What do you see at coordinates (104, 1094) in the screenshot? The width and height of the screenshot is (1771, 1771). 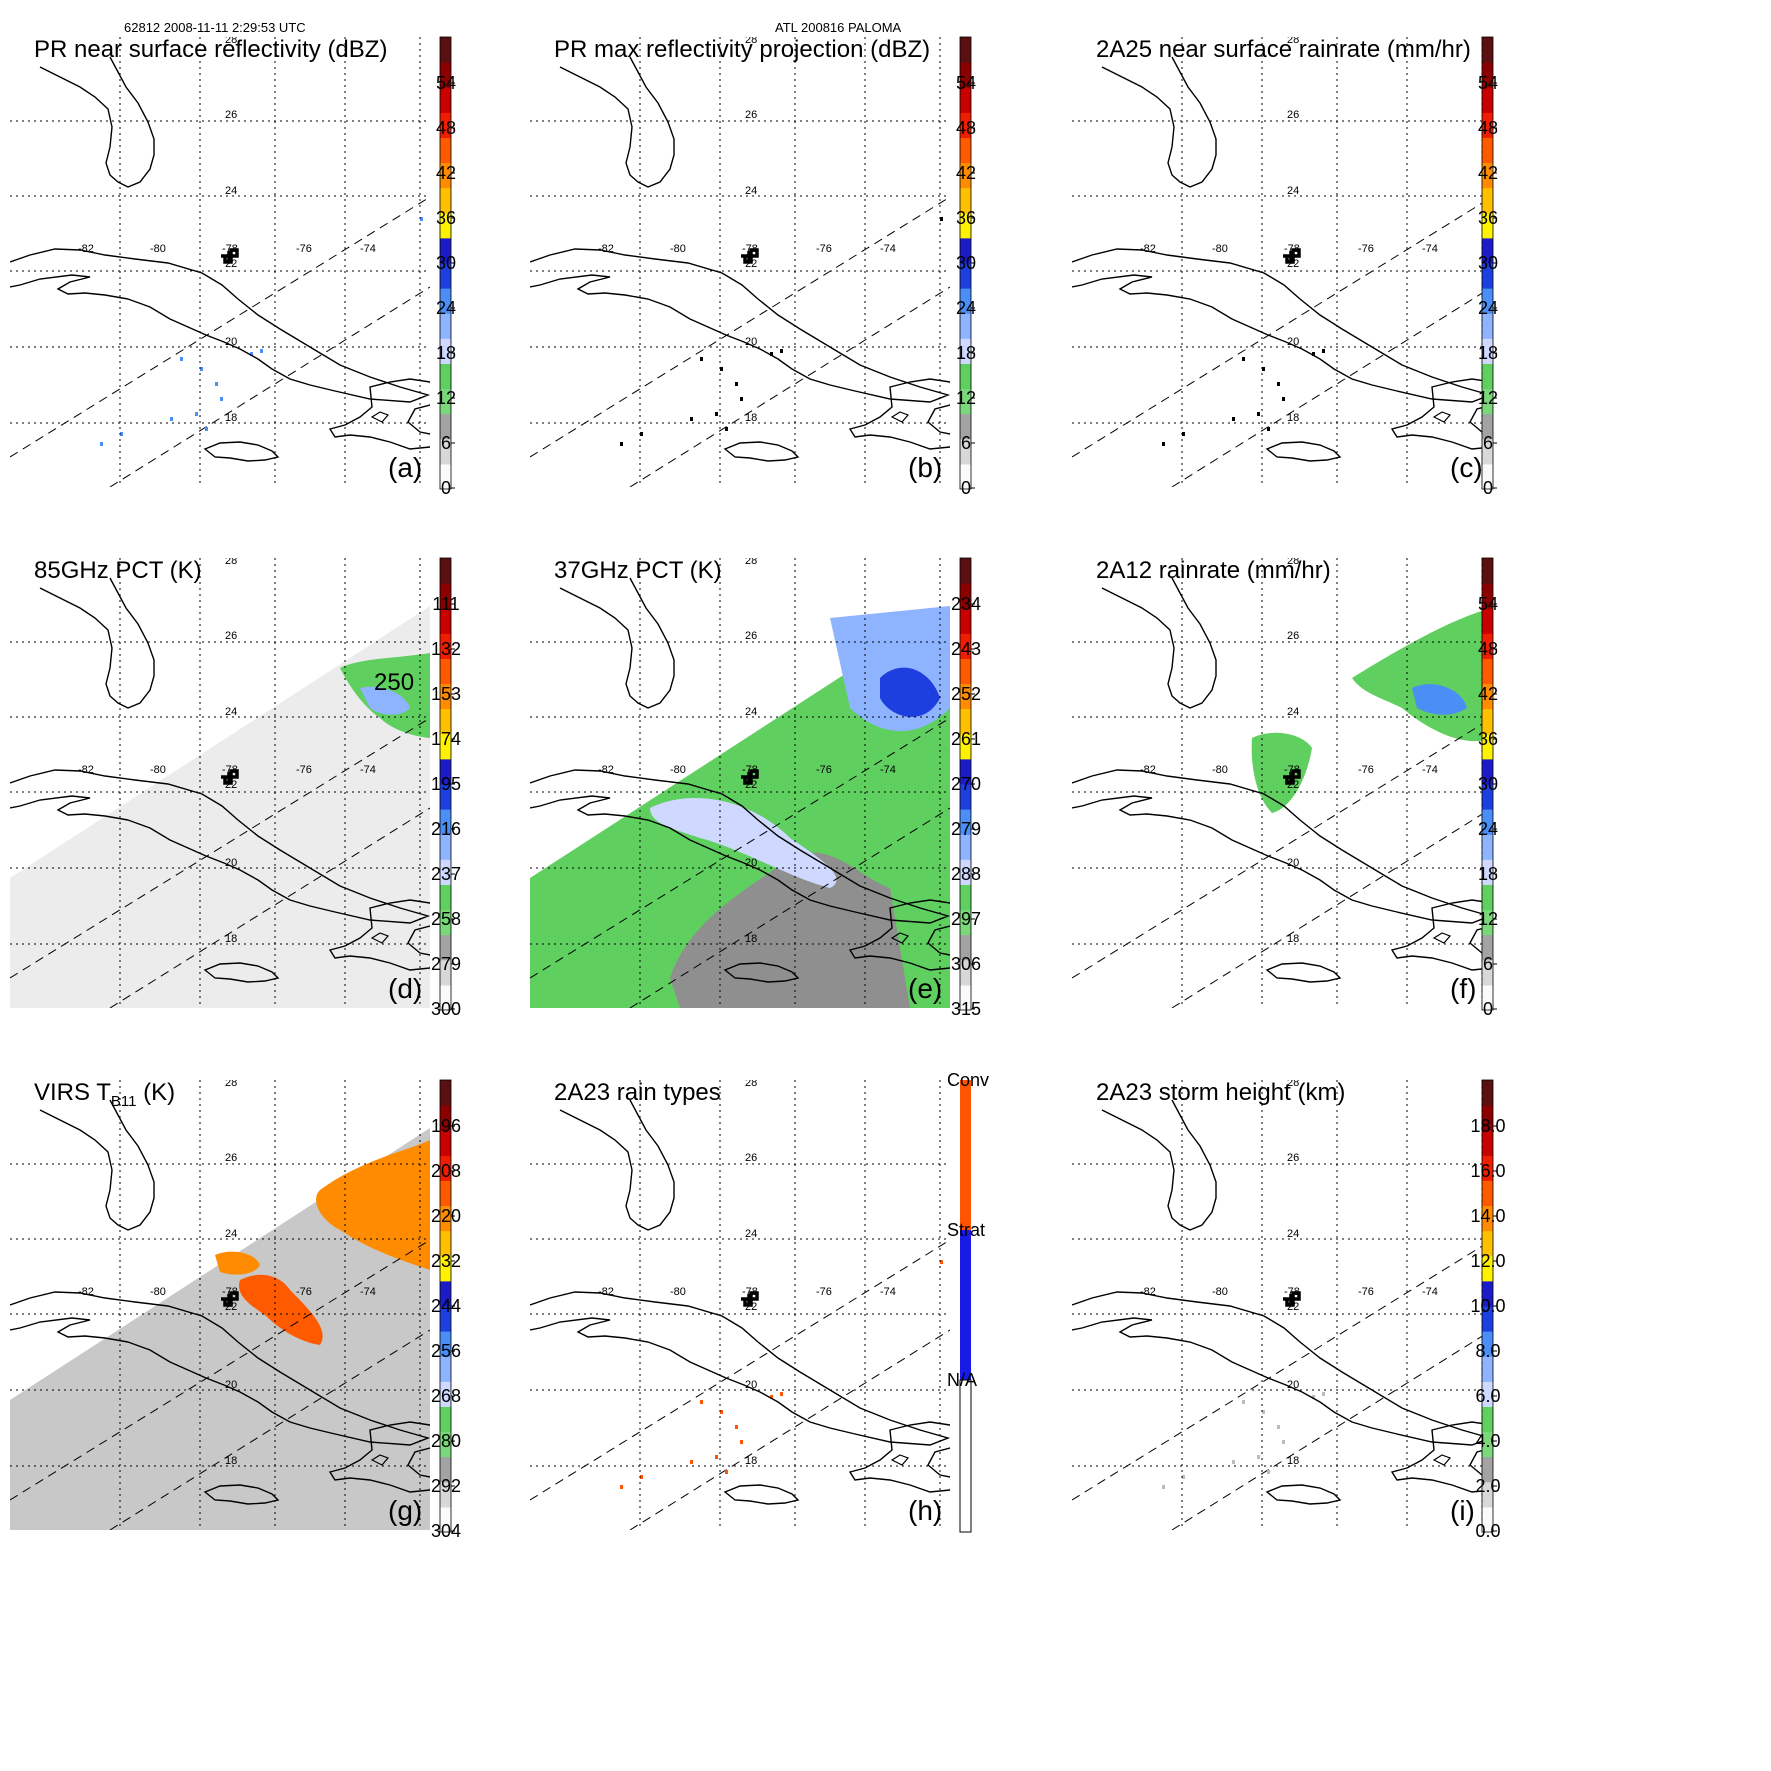 I see `panel-title-g: VIRS TB11 (K)` at bounding box center [104, 1094].